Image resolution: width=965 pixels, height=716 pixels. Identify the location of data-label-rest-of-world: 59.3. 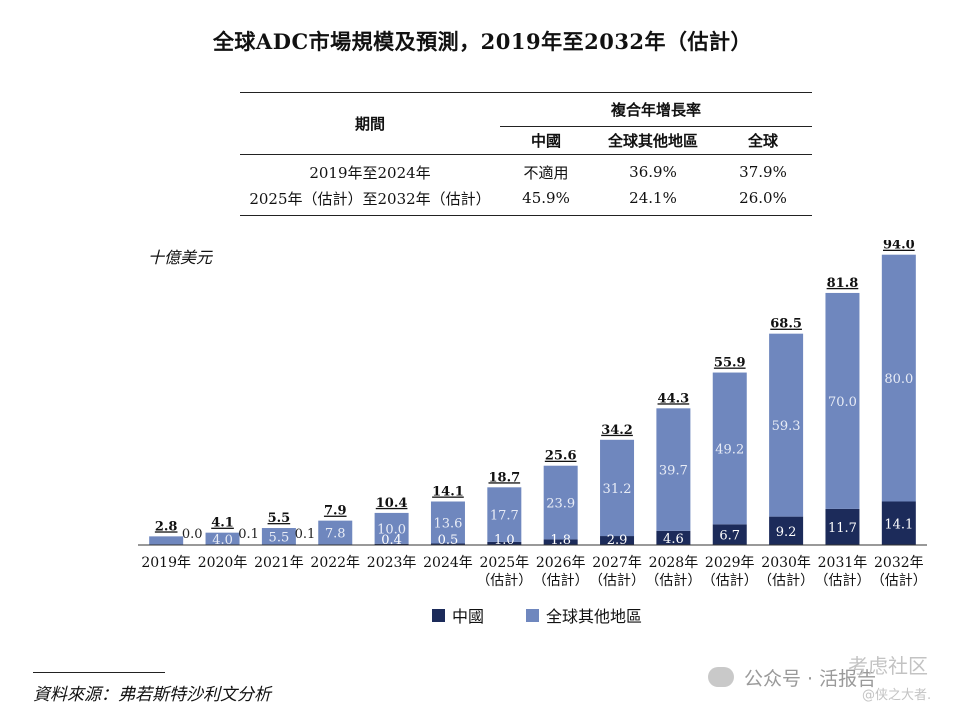
(786, 426).